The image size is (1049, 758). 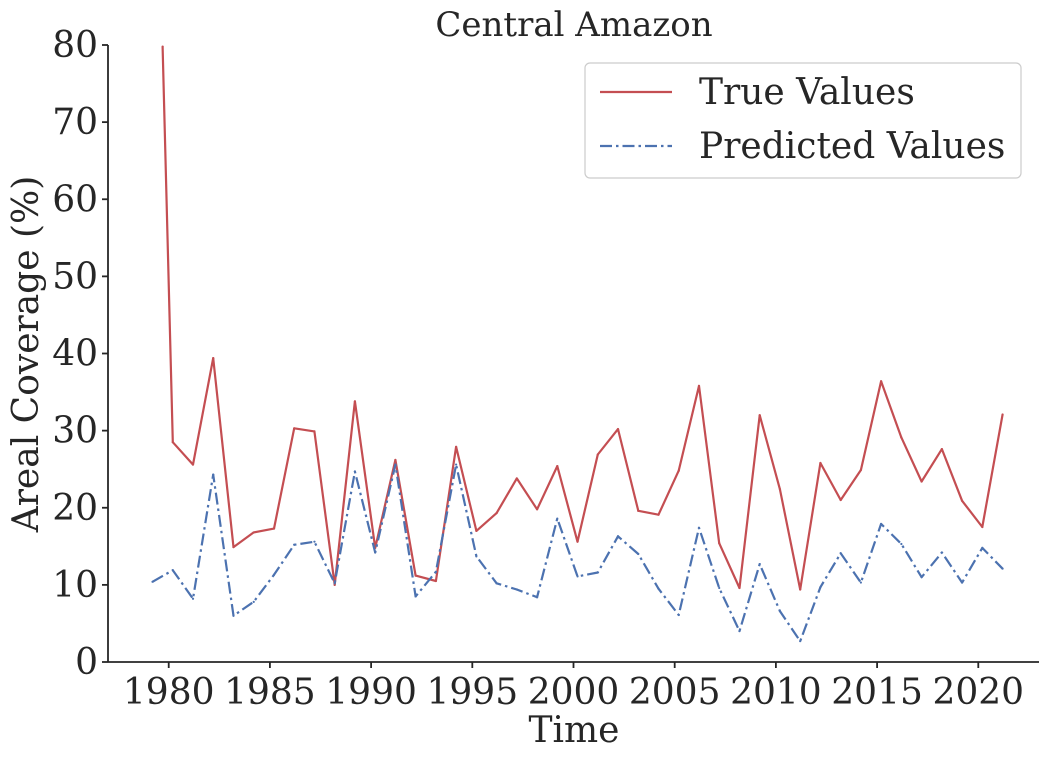 What do you see at coordinates (807, 92) in the screenshot?
I see `legend-true-label: True Values` at bounding box center [807, 92].